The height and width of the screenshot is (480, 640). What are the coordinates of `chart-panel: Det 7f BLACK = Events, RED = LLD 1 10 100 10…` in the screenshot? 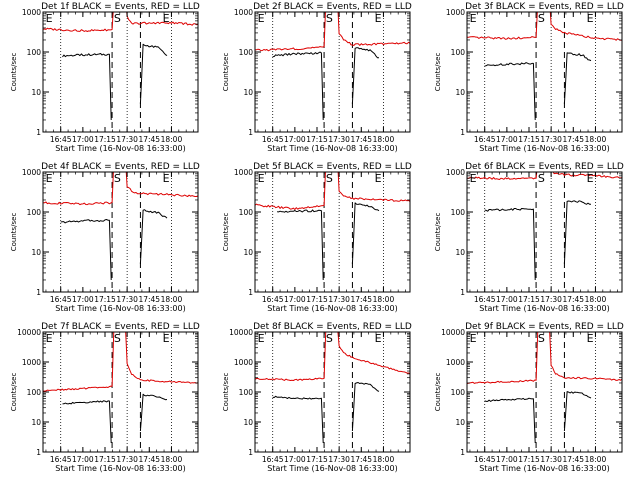 It's located at (105, 397).